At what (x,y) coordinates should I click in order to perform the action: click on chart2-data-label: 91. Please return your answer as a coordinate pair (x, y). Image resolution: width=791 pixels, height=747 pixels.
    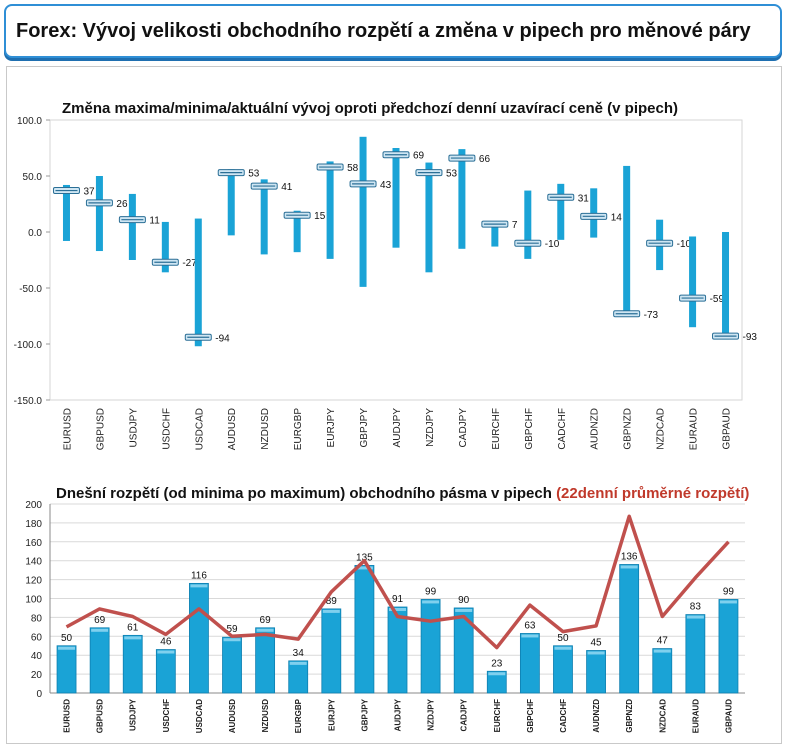
    Looking at the image, I should click on (398, 599).